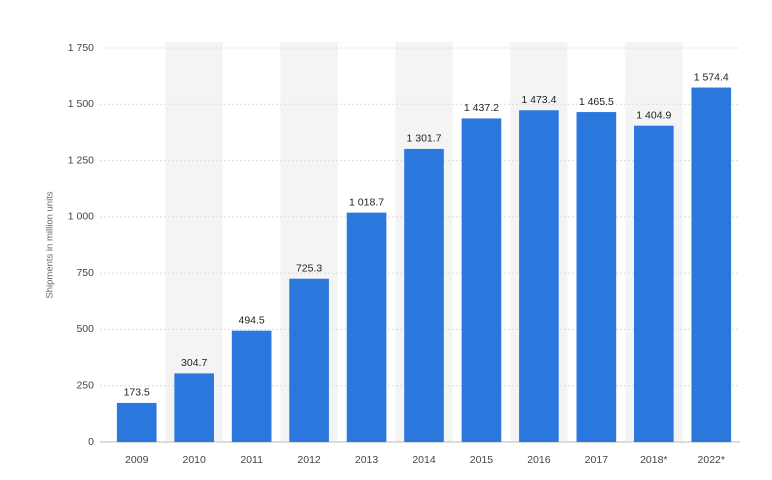  Describe the element at coordinates (85, 329) in the screenshot. I see `y-tick-label: 500` at that location.